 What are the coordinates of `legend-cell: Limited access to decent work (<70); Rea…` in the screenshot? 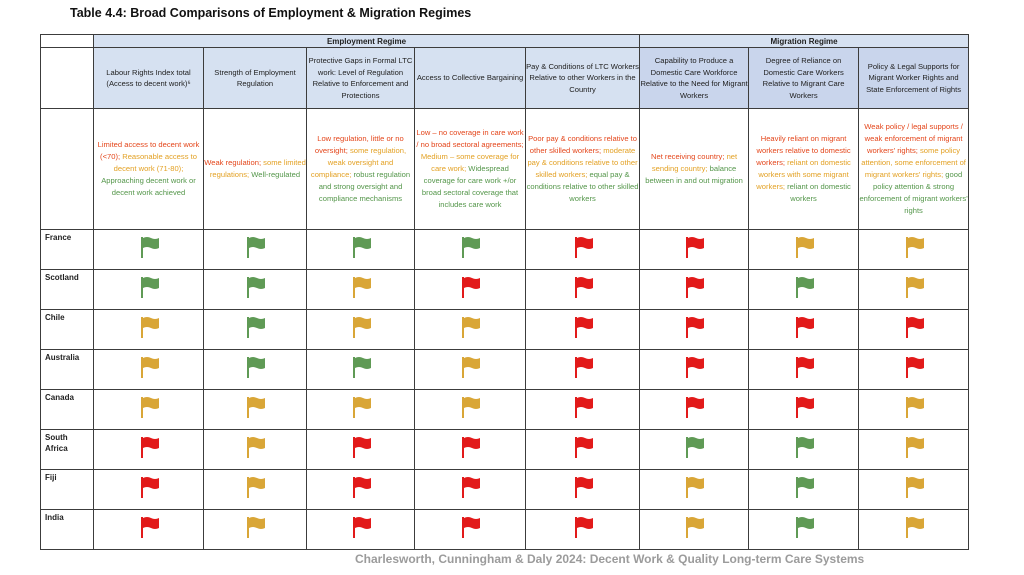 It's located at (148, 169).